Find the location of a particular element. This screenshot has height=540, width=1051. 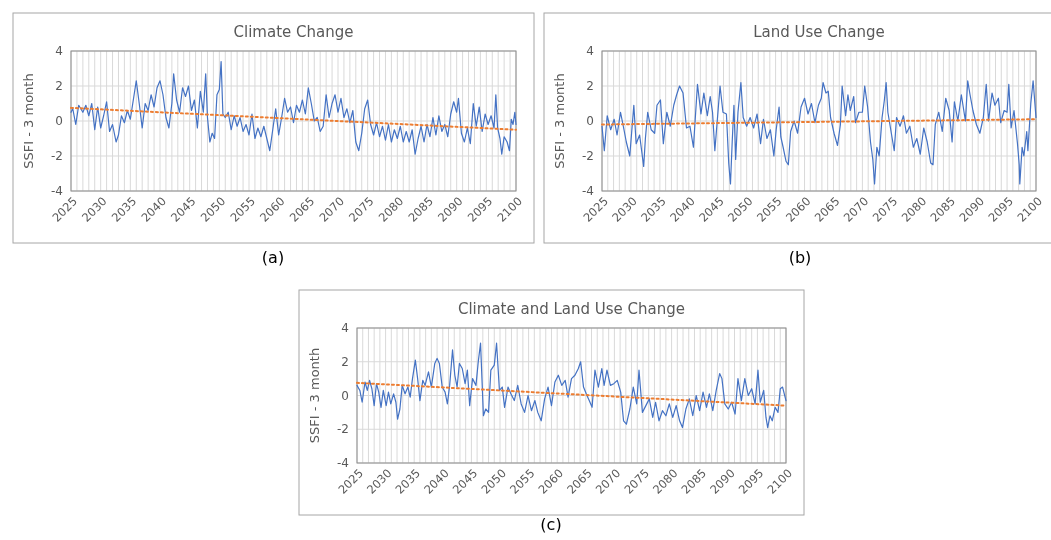

chart-title: Climate and Land Use Change is located at coordinates (571, 309).